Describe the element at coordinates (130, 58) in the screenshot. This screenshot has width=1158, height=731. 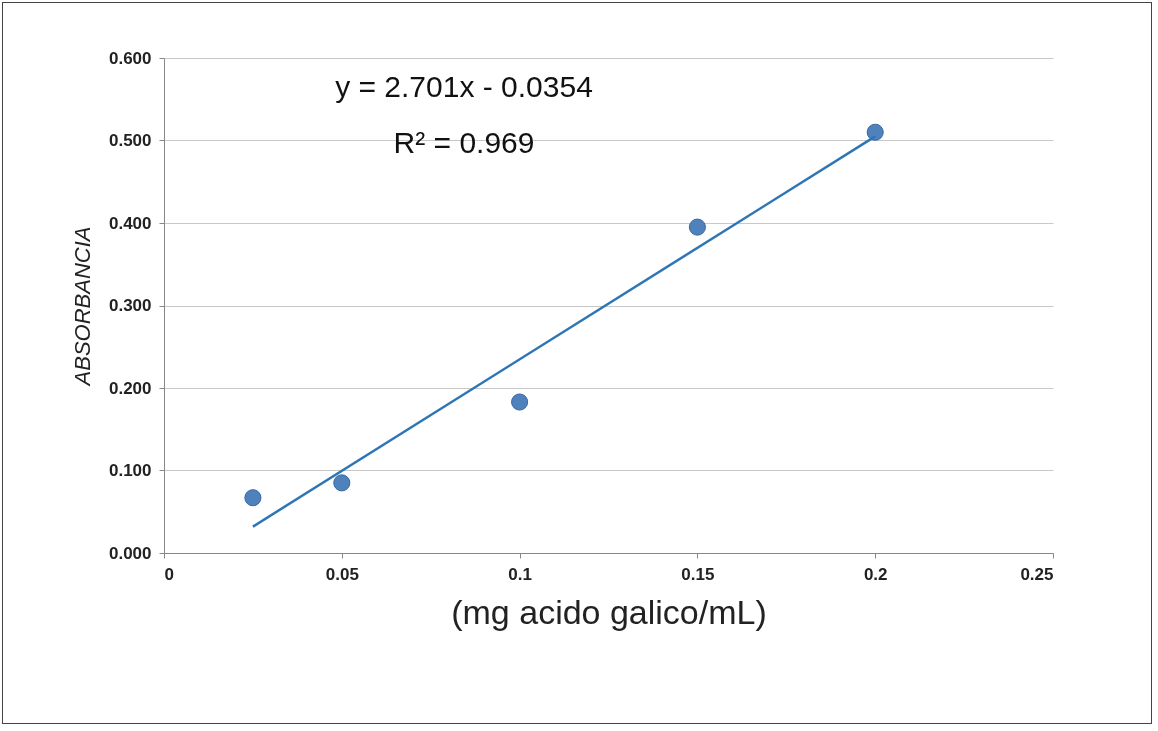
I see `y-tick-label: 0.600` at that location.